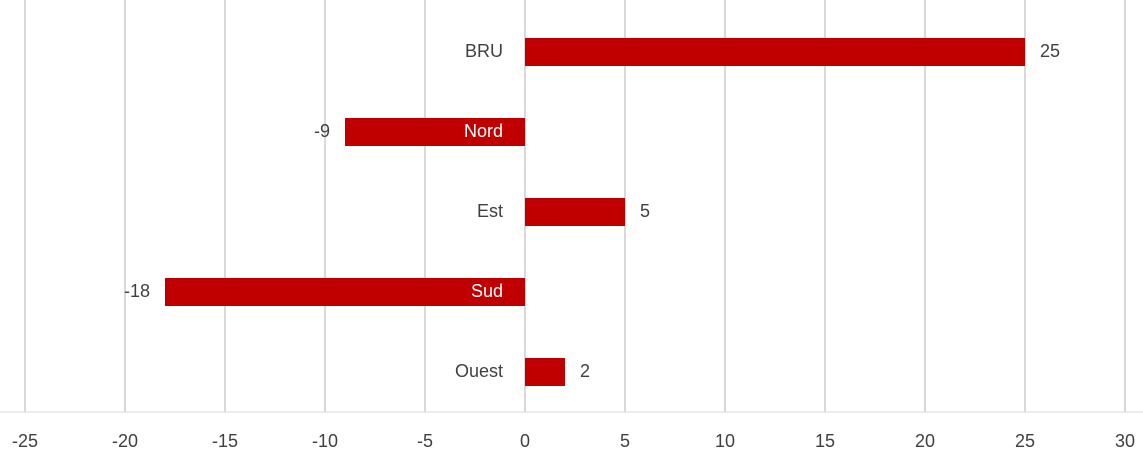 Image resolution: width=1143 pixels, height=457 pixels. Describe the element at coordinates (484, 51) in the screenshot. I see `category-label: BRU` at that location.